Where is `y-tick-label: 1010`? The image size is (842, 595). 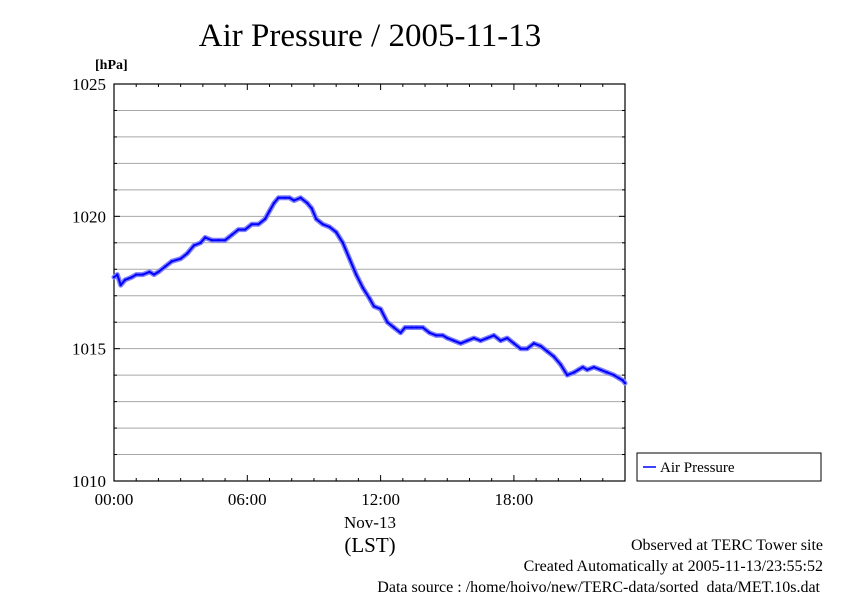
y-tick-label: 1010 is located at coordinates (89, 481).